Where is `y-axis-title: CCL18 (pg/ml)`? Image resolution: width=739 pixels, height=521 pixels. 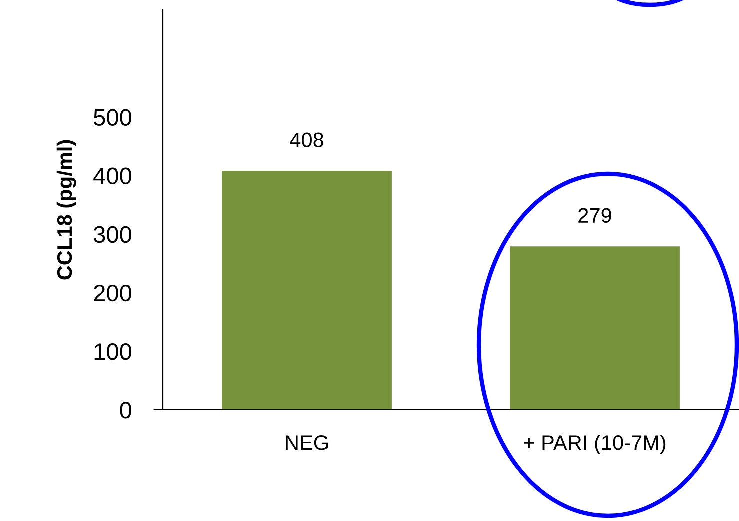 y-axis-title: CCL18 (pg/ml) is located at coordinates (66, 210).